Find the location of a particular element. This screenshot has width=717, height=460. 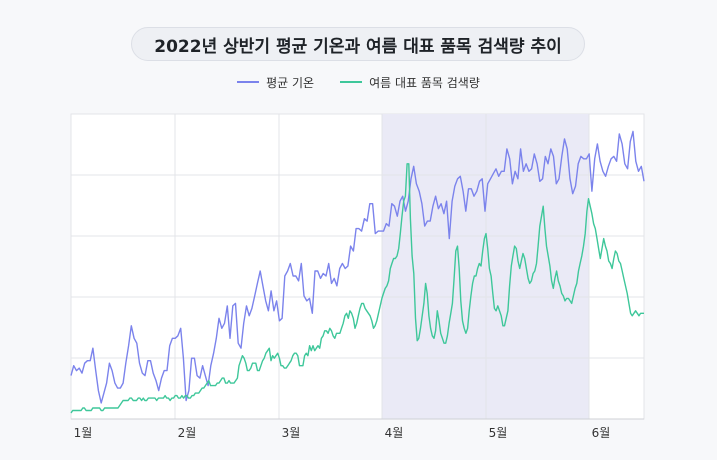

legend-item-temperature: 평균 기온 is located at coordinates (275, 82).